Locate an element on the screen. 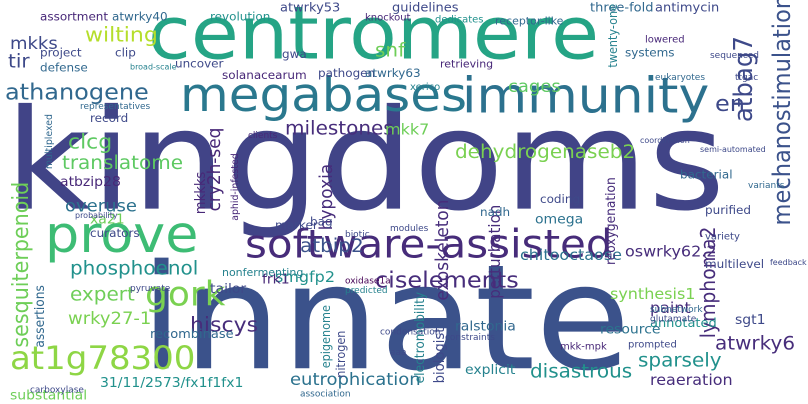  word: aphid-infested is located at coordinates (235, 187).